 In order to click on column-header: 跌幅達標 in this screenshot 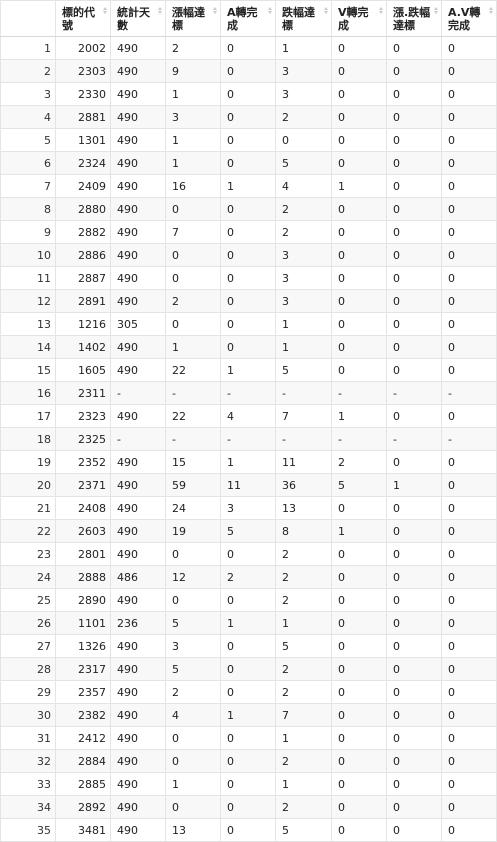, I will do `click(303, 18)`.